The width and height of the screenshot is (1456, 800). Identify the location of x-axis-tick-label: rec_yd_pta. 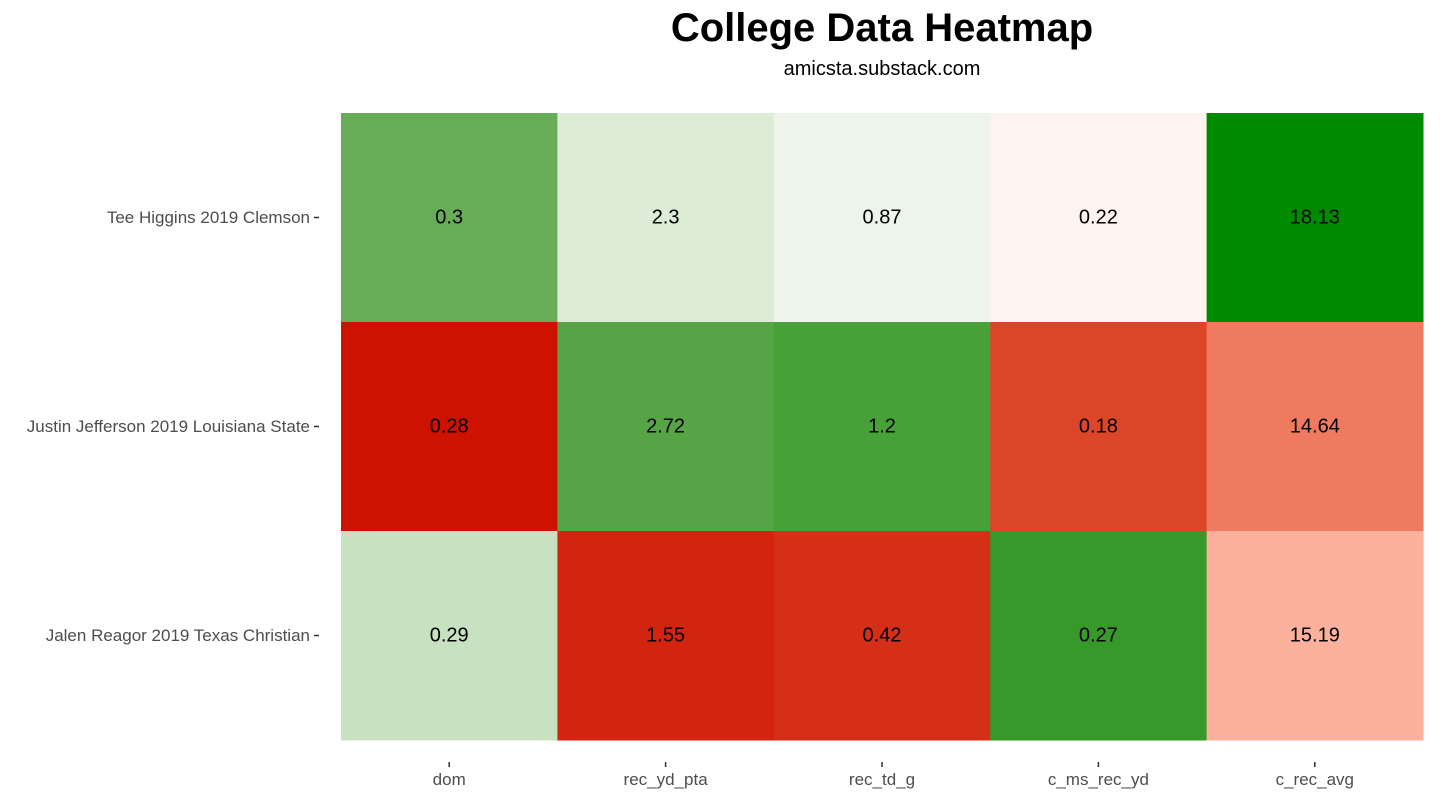
(666, 779).